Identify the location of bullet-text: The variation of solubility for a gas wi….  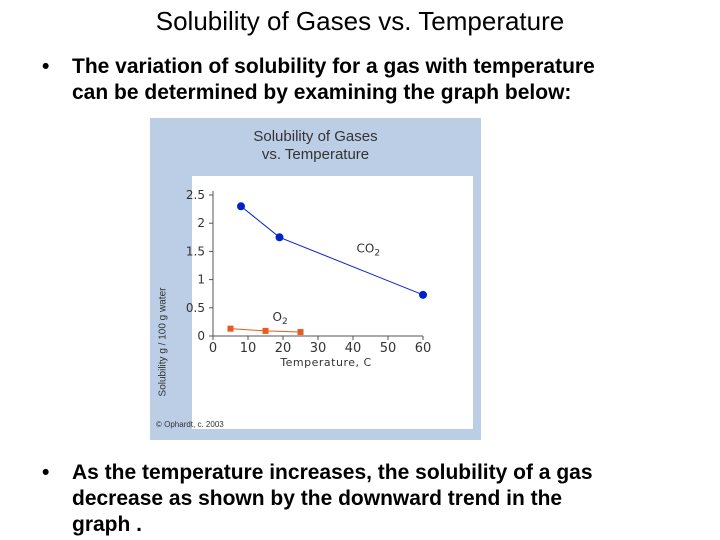
(333, 80).